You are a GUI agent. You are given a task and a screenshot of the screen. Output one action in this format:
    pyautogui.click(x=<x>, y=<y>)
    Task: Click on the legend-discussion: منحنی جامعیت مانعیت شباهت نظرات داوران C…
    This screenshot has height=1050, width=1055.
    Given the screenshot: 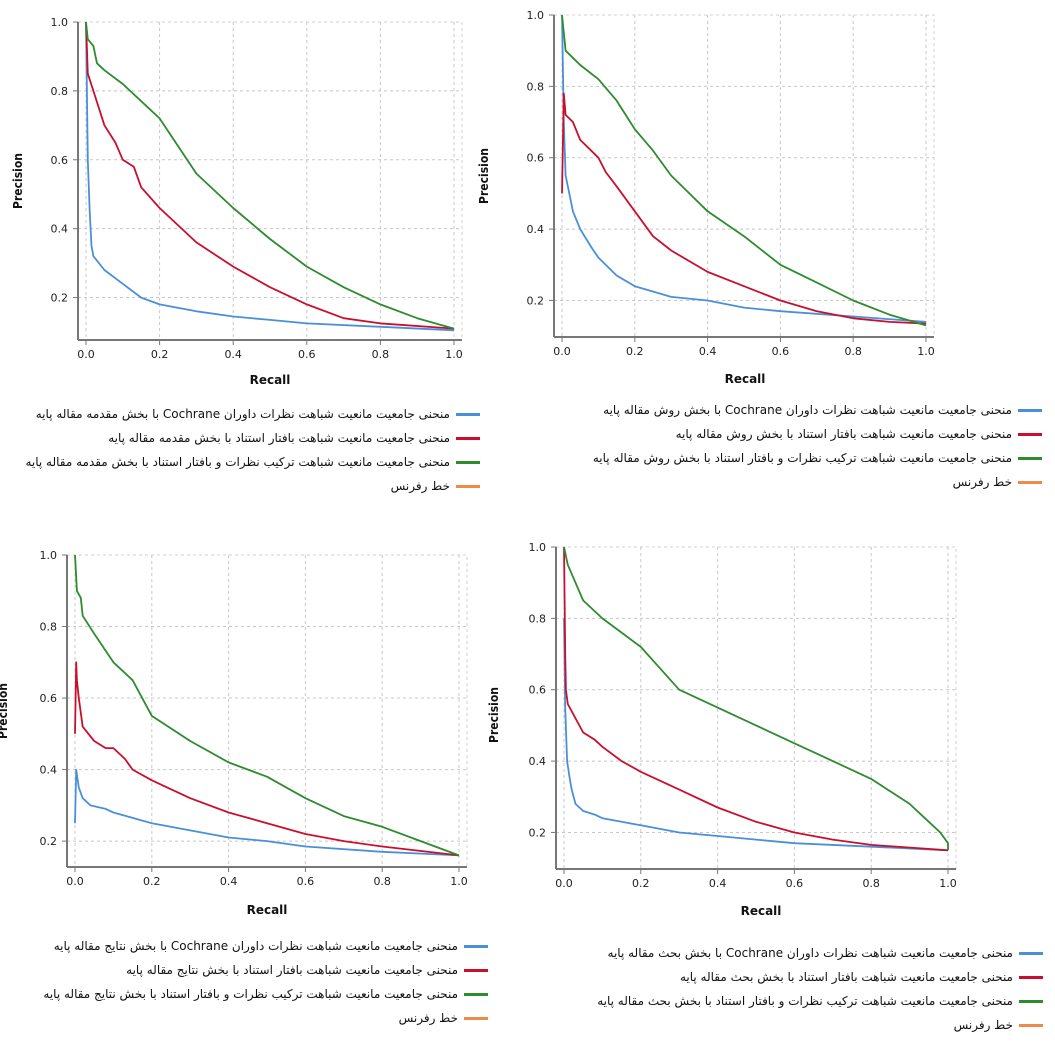 What is the action you would take?
    pyautogui.click(x=820, y=989)
    